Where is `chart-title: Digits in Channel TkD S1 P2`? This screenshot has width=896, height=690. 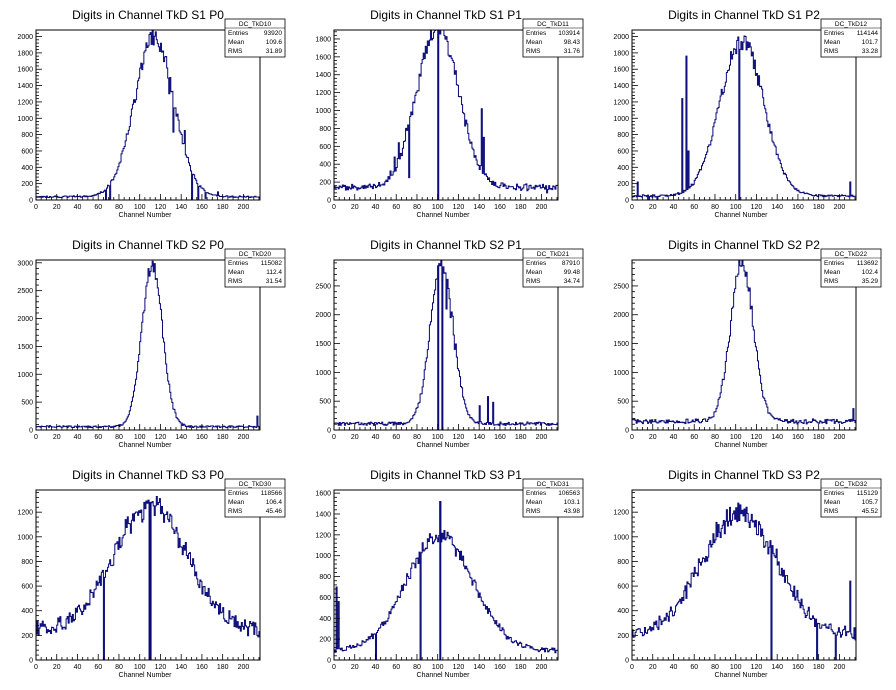 chart-title: Digits in Channel TkD S1 P2 is located at coordinates (744, 15).